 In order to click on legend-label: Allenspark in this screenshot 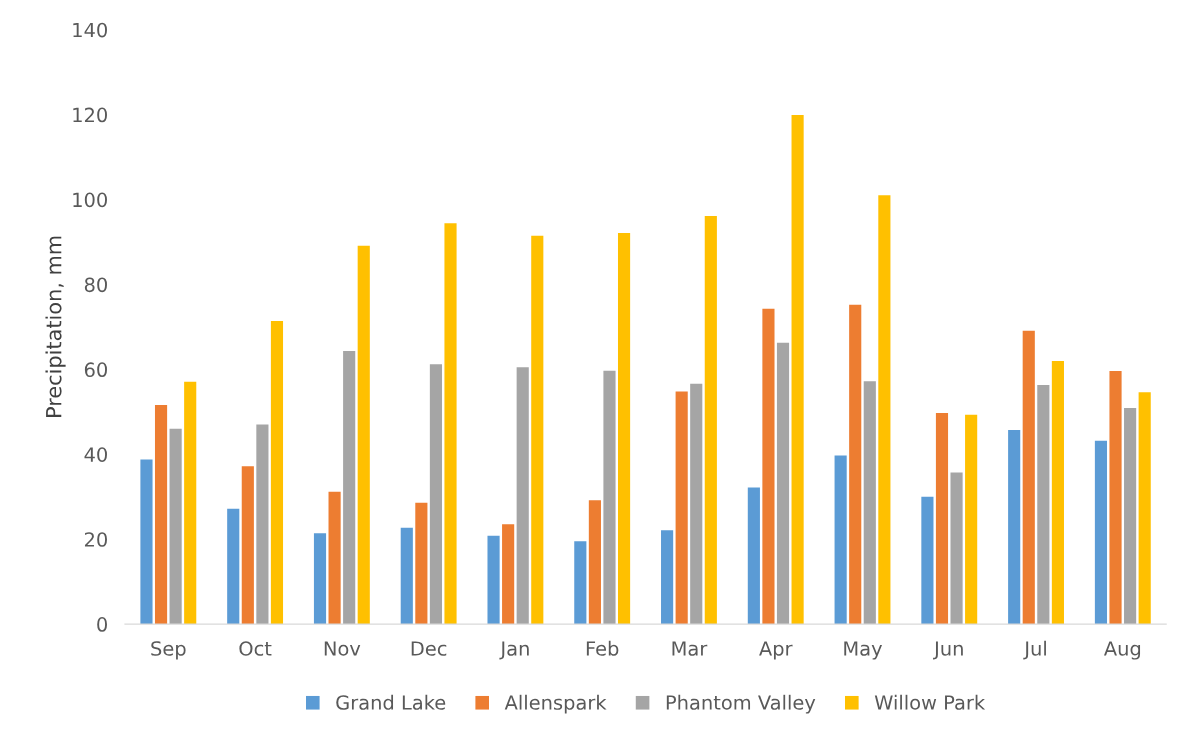, I will do `click(555, 704)`.